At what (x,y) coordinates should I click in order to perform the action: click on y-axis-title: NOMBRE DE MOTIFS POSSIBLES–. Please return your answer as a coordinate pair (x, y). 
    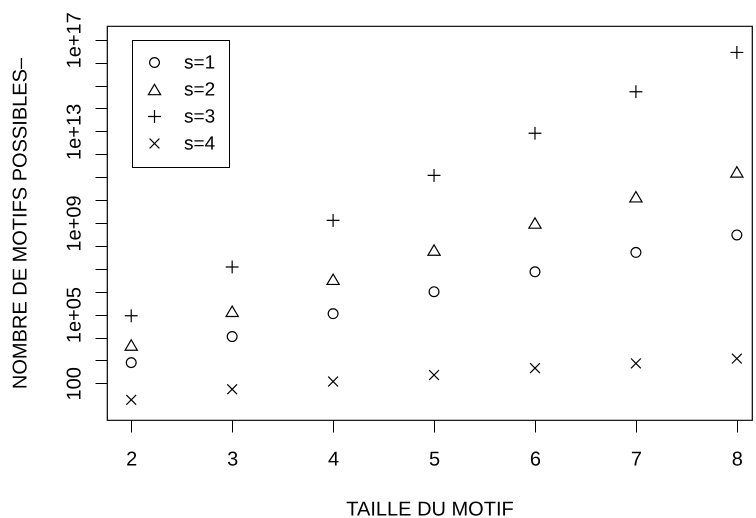
    Looking at the image, I should click on (21, 223).